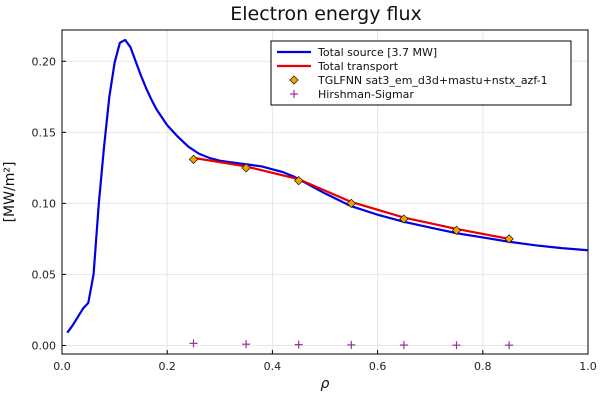 Image resolution: width=600 pixels, height=400 pixels. I want to click on x-tick-label: 0.0, so click(62, 366).